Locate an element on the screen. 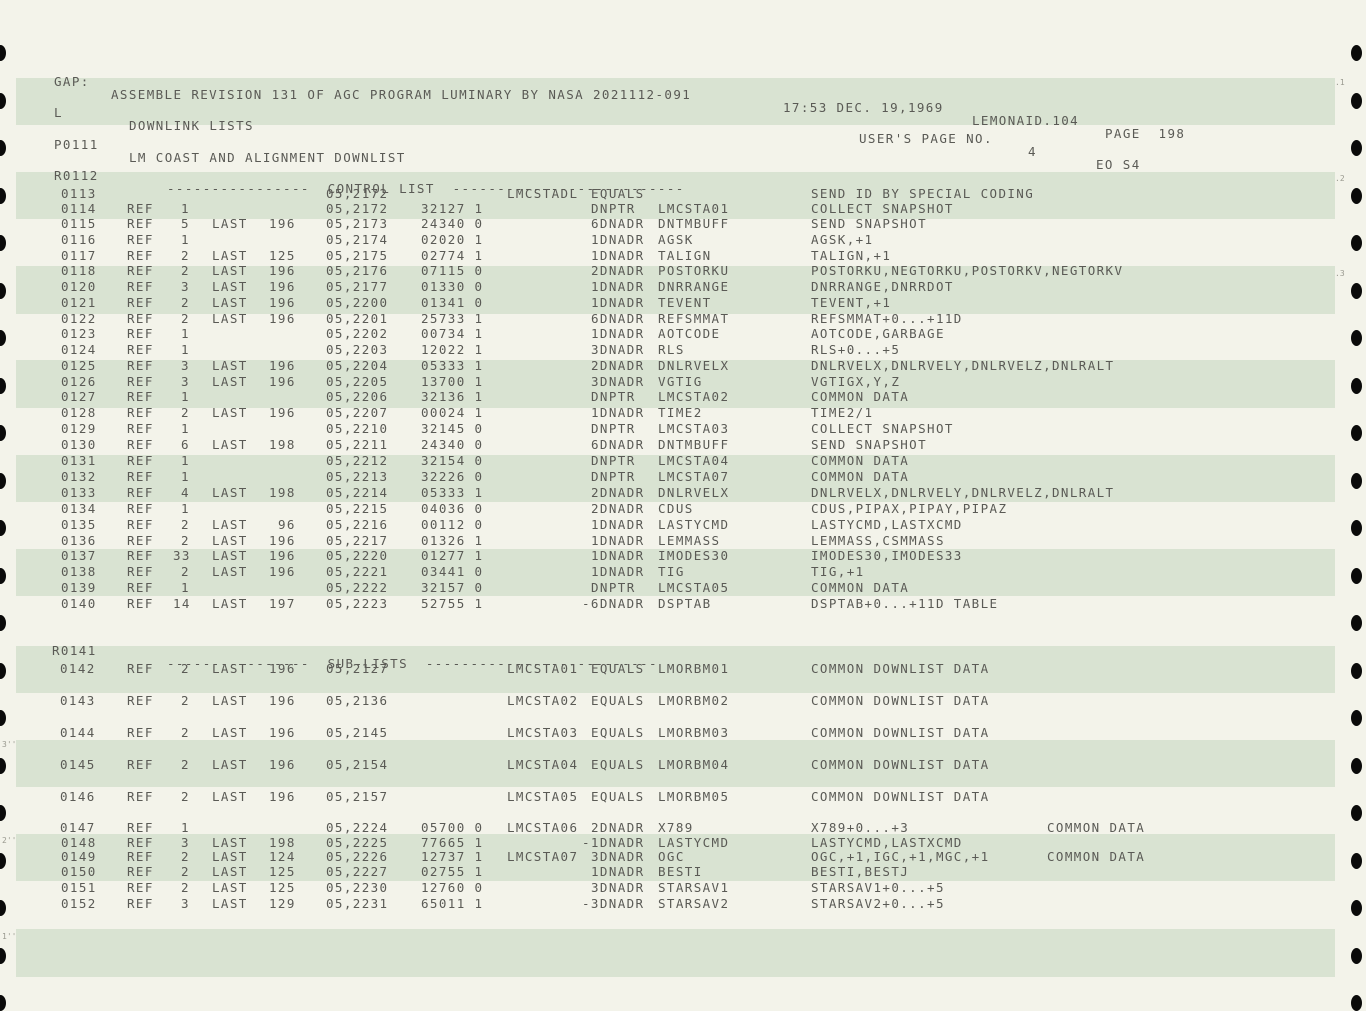  comment: BESTI,BESTJ is located at coordinates (860, 871).